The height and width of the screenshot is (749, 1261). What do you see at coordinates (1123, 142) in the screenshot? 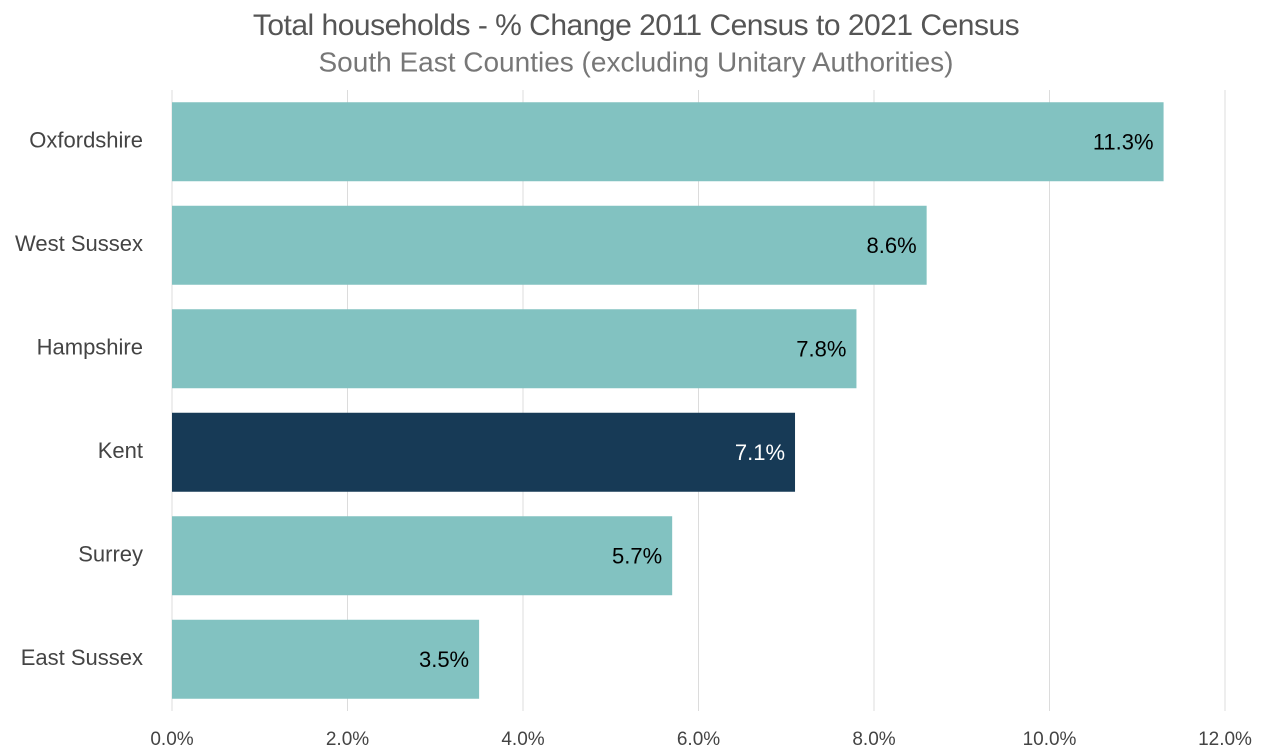
I see `value-label: 11.3%` at bounding box center [1123, 142].